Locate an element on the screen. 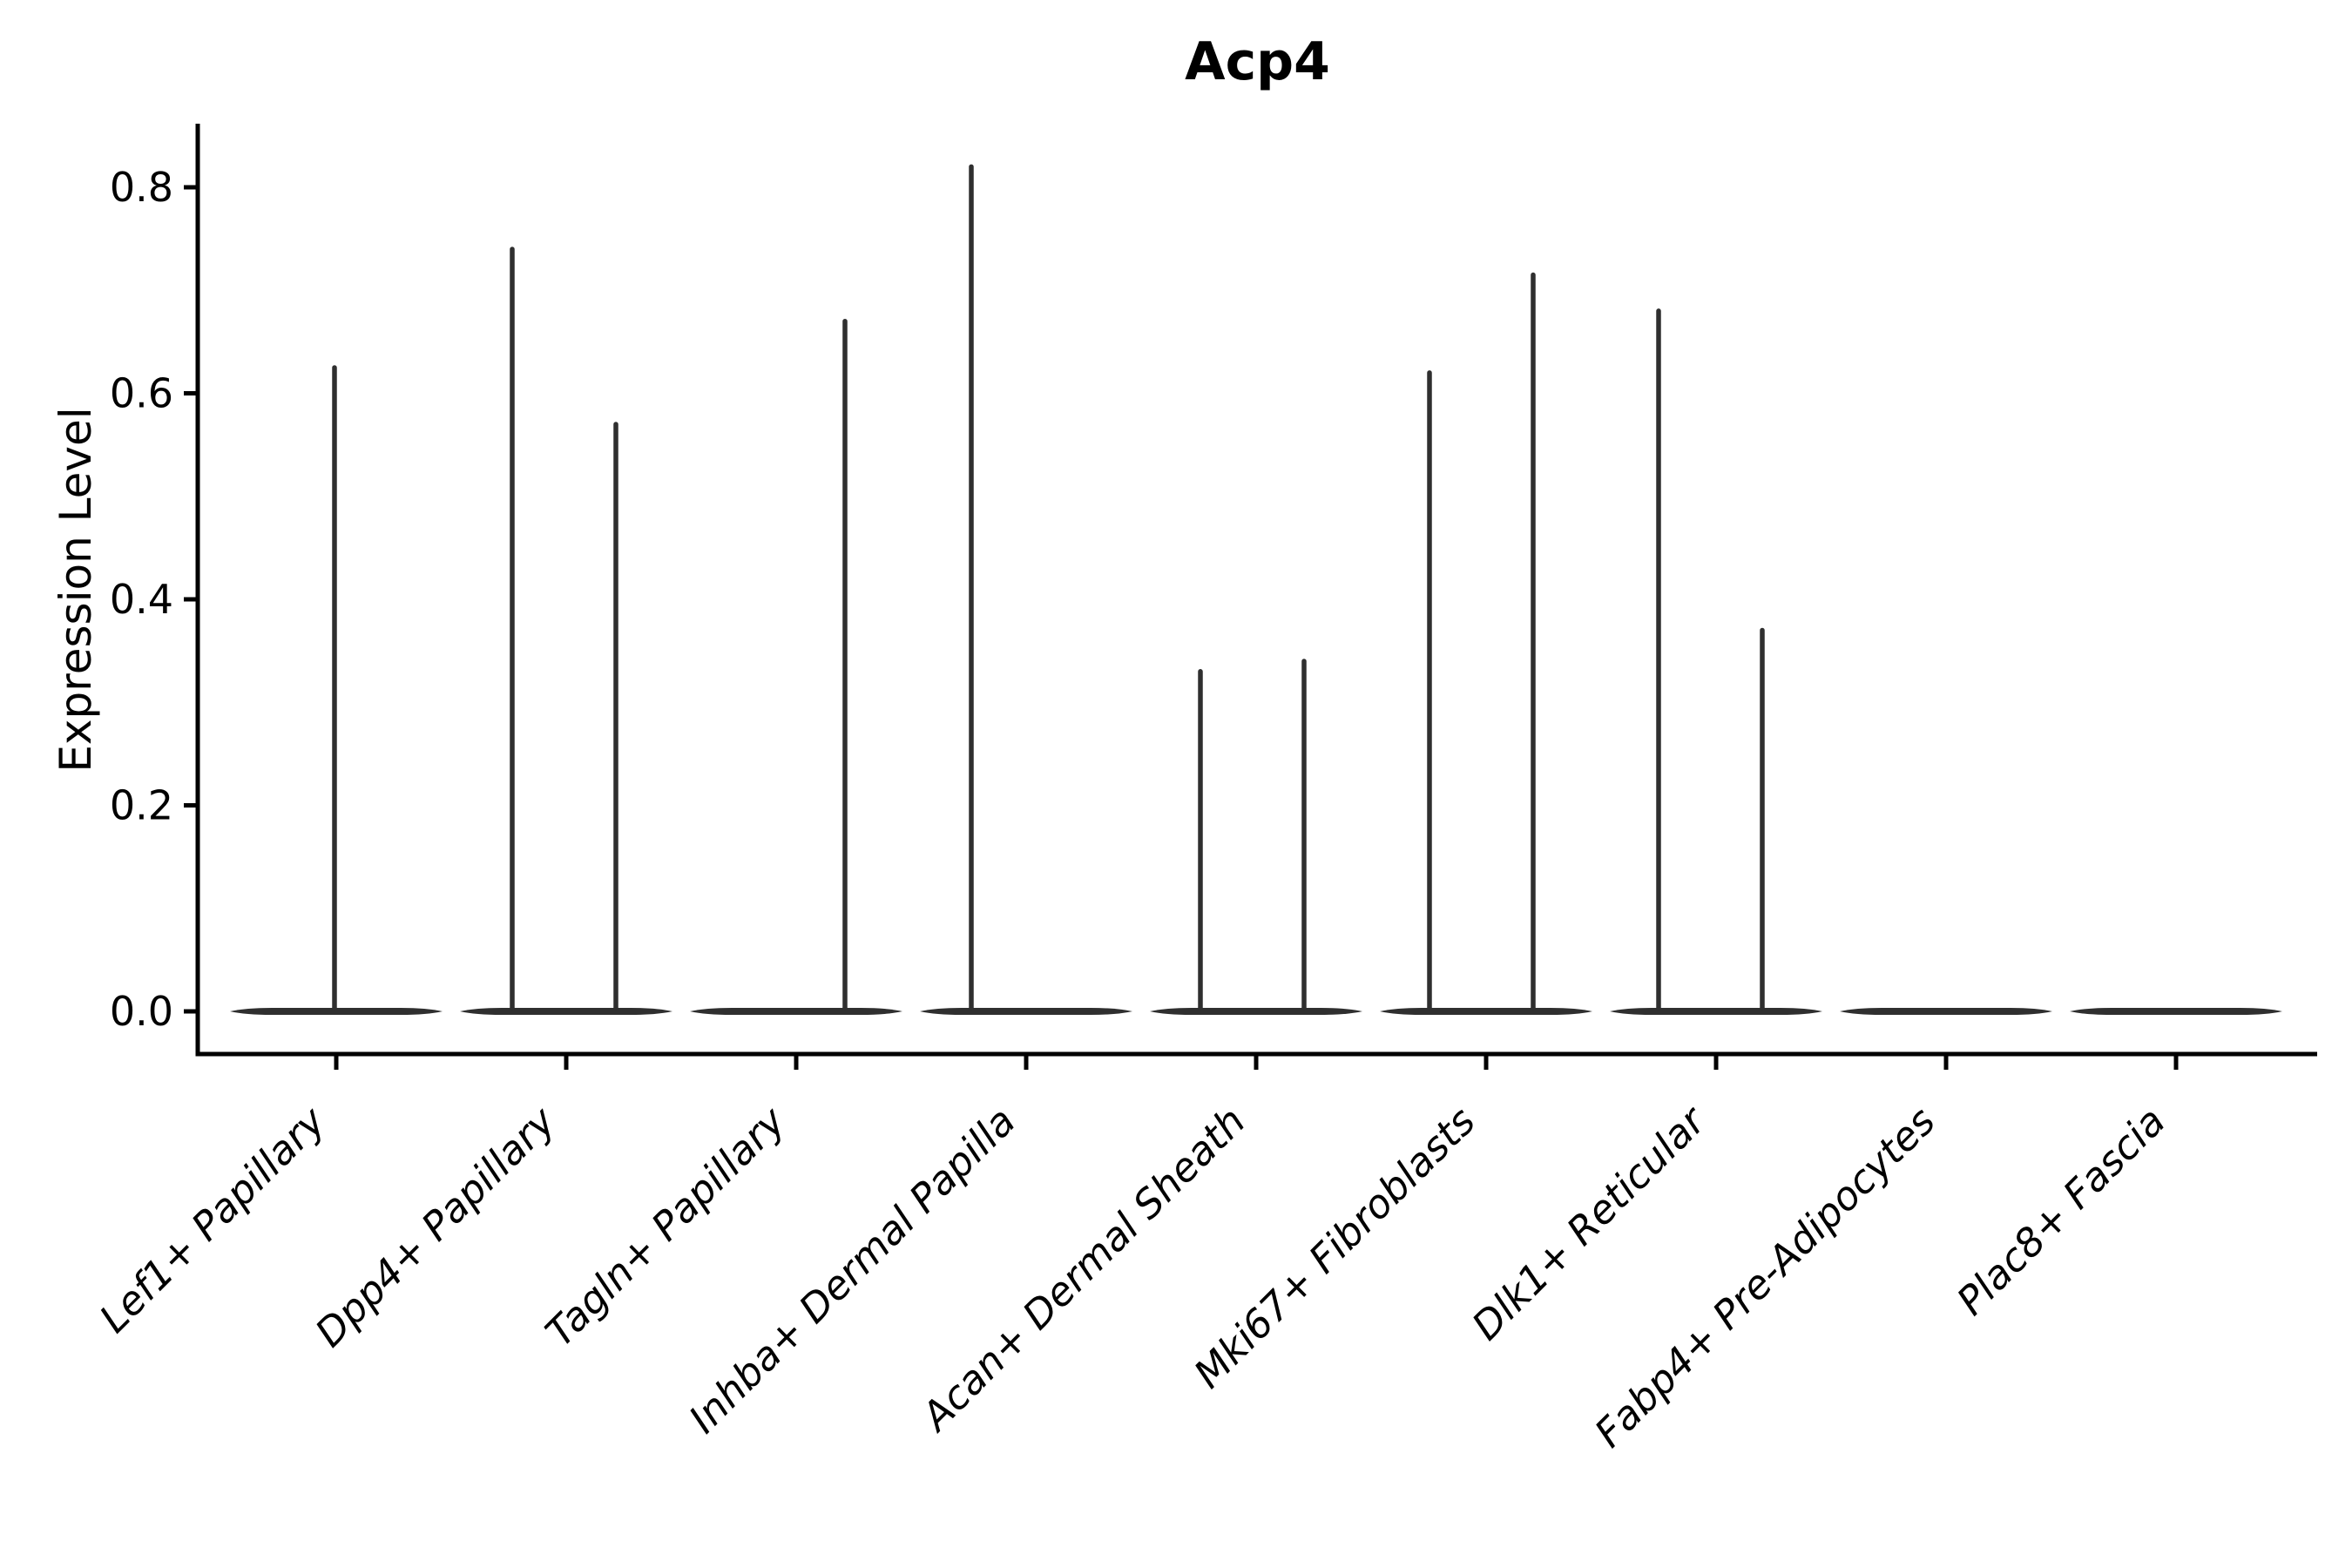  chart-title: Acp4 is located at coordinates (1257, 61).